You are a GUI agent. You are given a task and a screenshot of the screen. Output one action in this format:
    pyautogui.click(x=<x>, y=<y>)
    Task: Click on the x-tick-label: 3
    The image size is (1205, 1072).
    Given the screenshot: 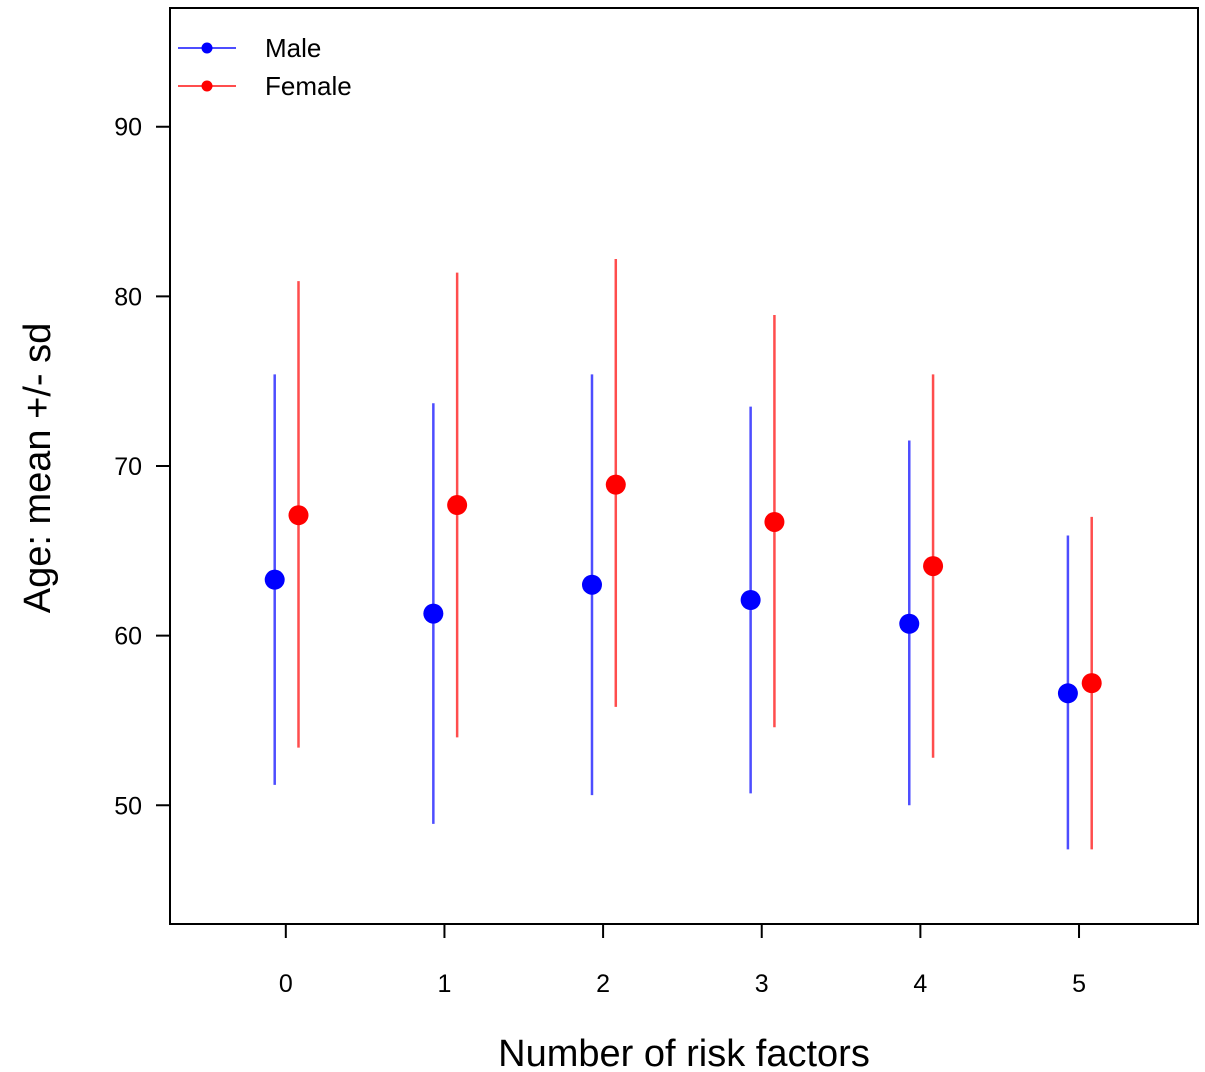 What is the action you would take?
    pyautogui.click(x=762, y=984)
    